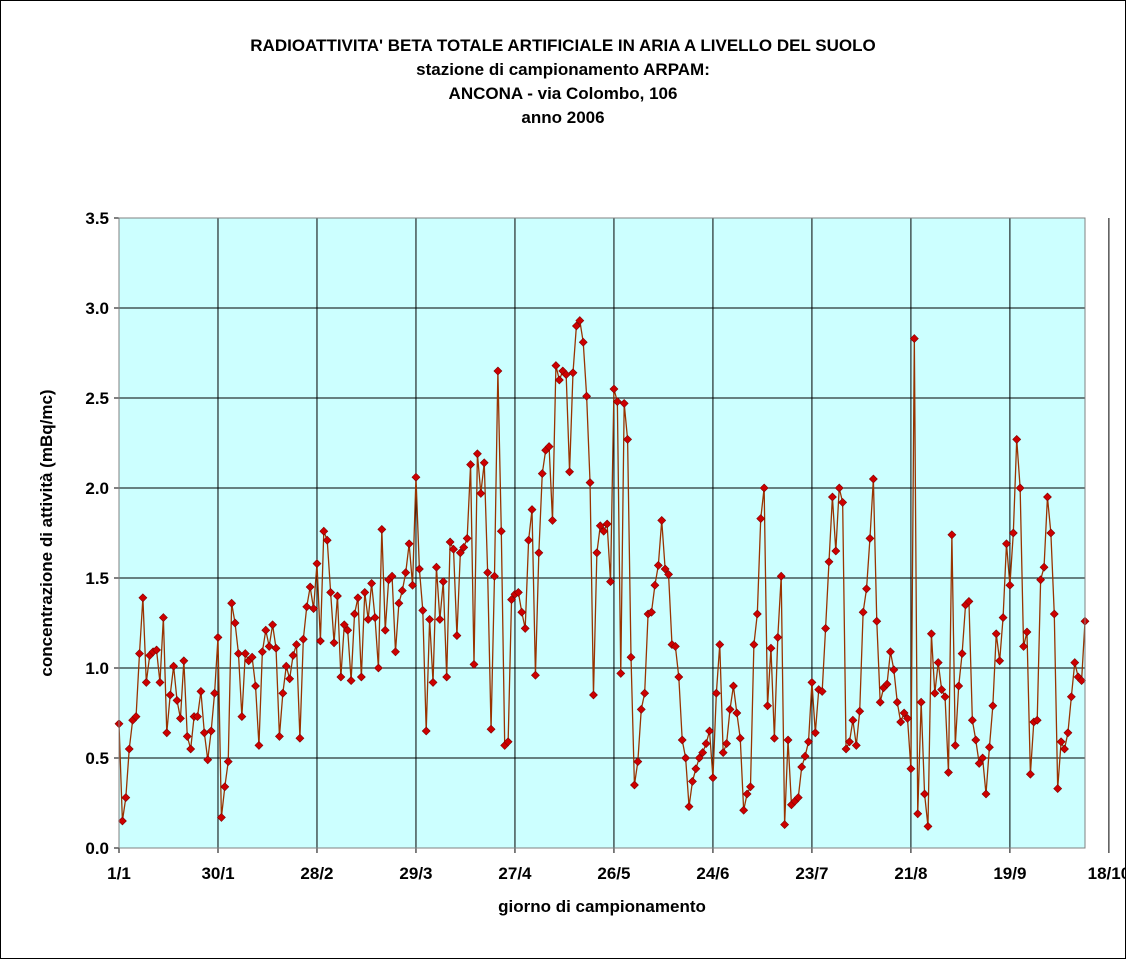  What do you see at coordinates (97, 308) in the screenshot?
I see `y-tick-label: 3.0` at bounding box center [97, 308].